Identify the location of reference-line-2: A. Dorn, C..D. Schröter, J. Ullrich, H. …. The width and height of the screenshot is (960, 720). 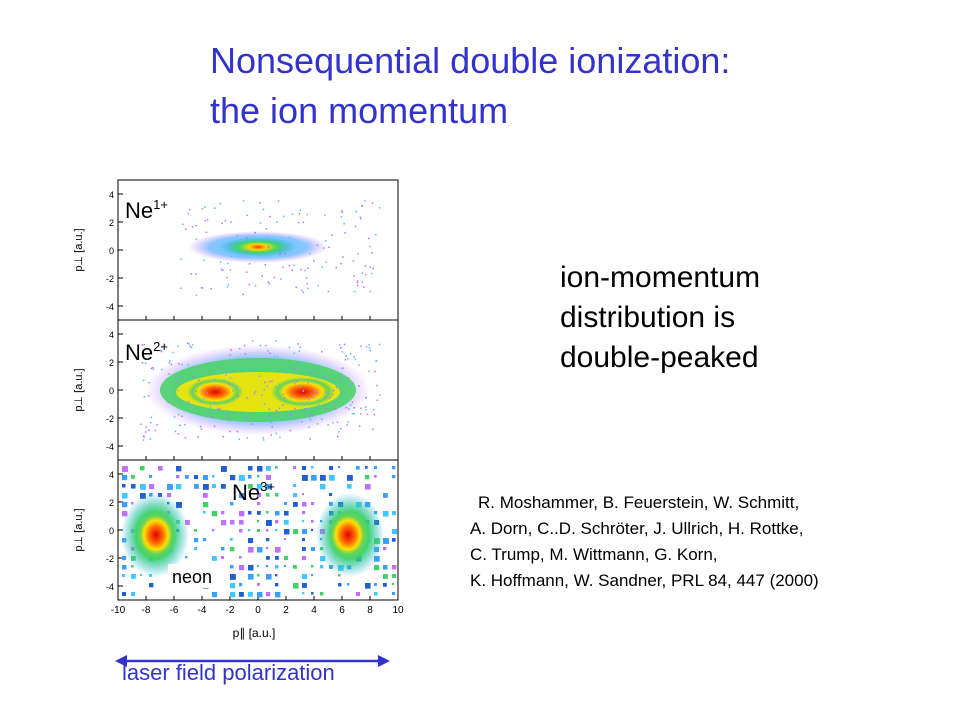
(637, 528).